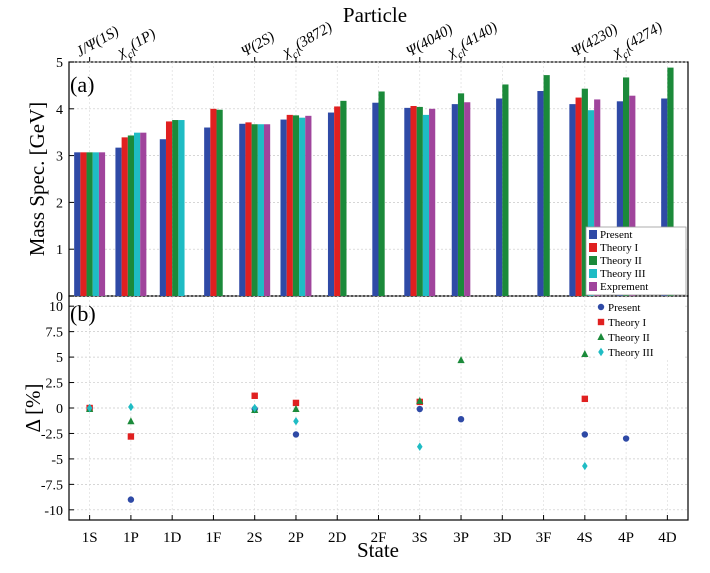 This screenshot has height=573, width=710. What do you see at coordinates (33, 407) in the screenshot?
I see `y-axis-label-b: Δ [%]` at bounding box center [33, 407].